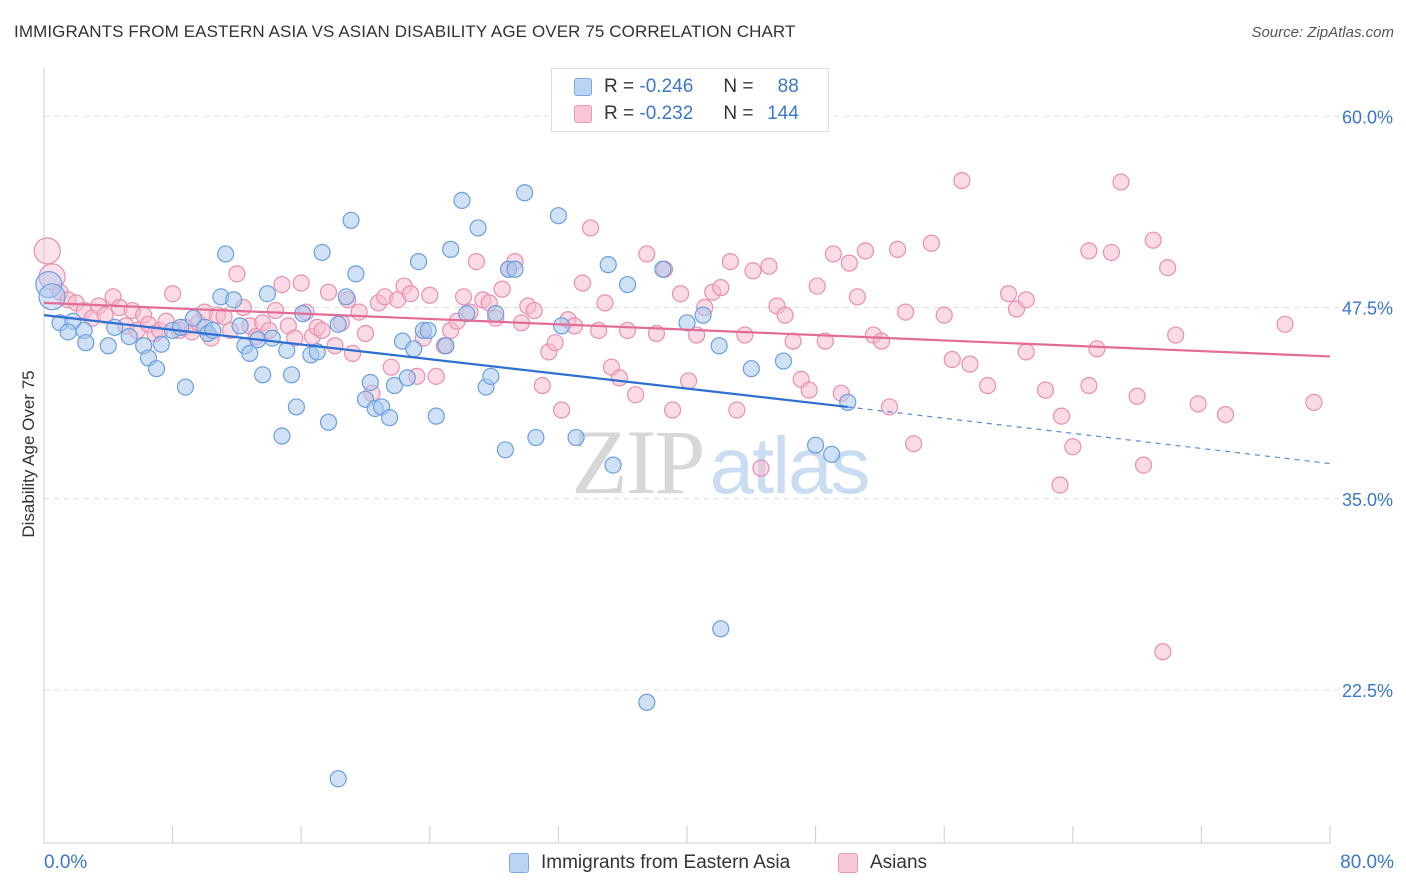 This screenshot has width=1406, height=892. What do you see at coordinates (583, 114) in the screenshot?
I see `legend-swatch-pink` at bounding box center [583, 114].